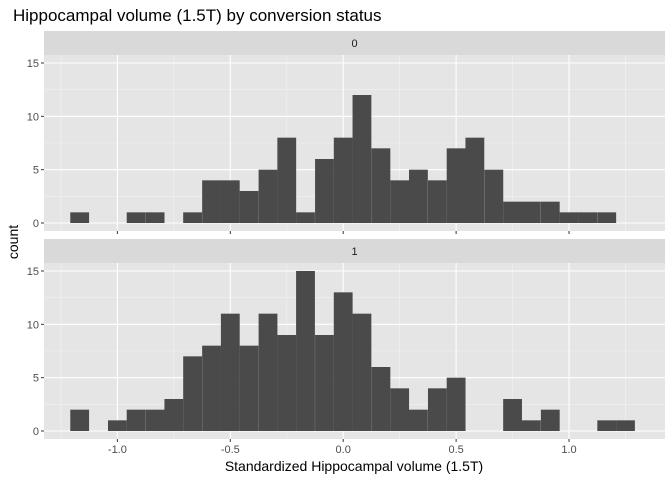 This screenshot has height=480, width=672. I want to click on x-tick-label: 0.5, so click(455, 450).